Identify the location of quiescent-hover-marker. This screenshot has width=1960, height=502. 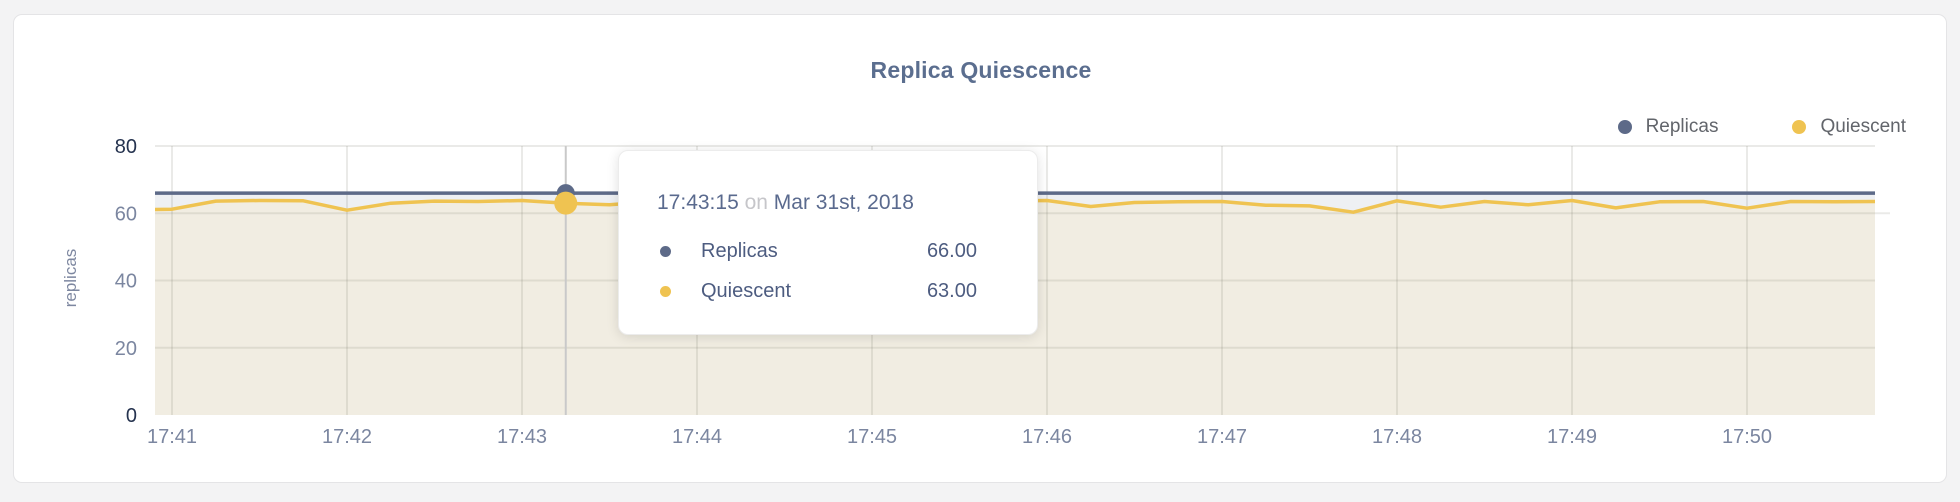
(566, 203).